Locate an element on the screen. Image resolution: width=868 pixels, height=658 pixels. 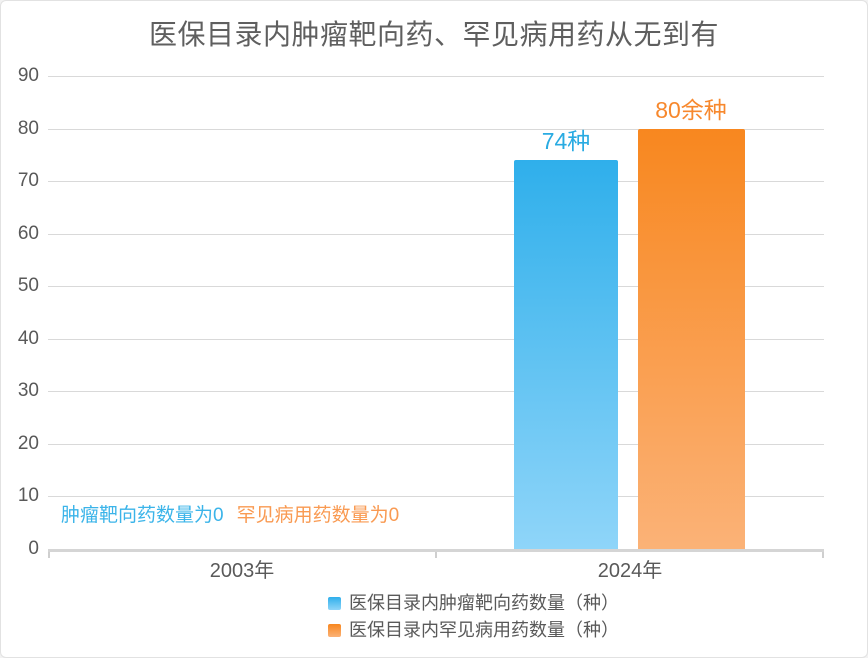
bar-label-tumor-targeted: 74种 is located at coordinates (566, 141).